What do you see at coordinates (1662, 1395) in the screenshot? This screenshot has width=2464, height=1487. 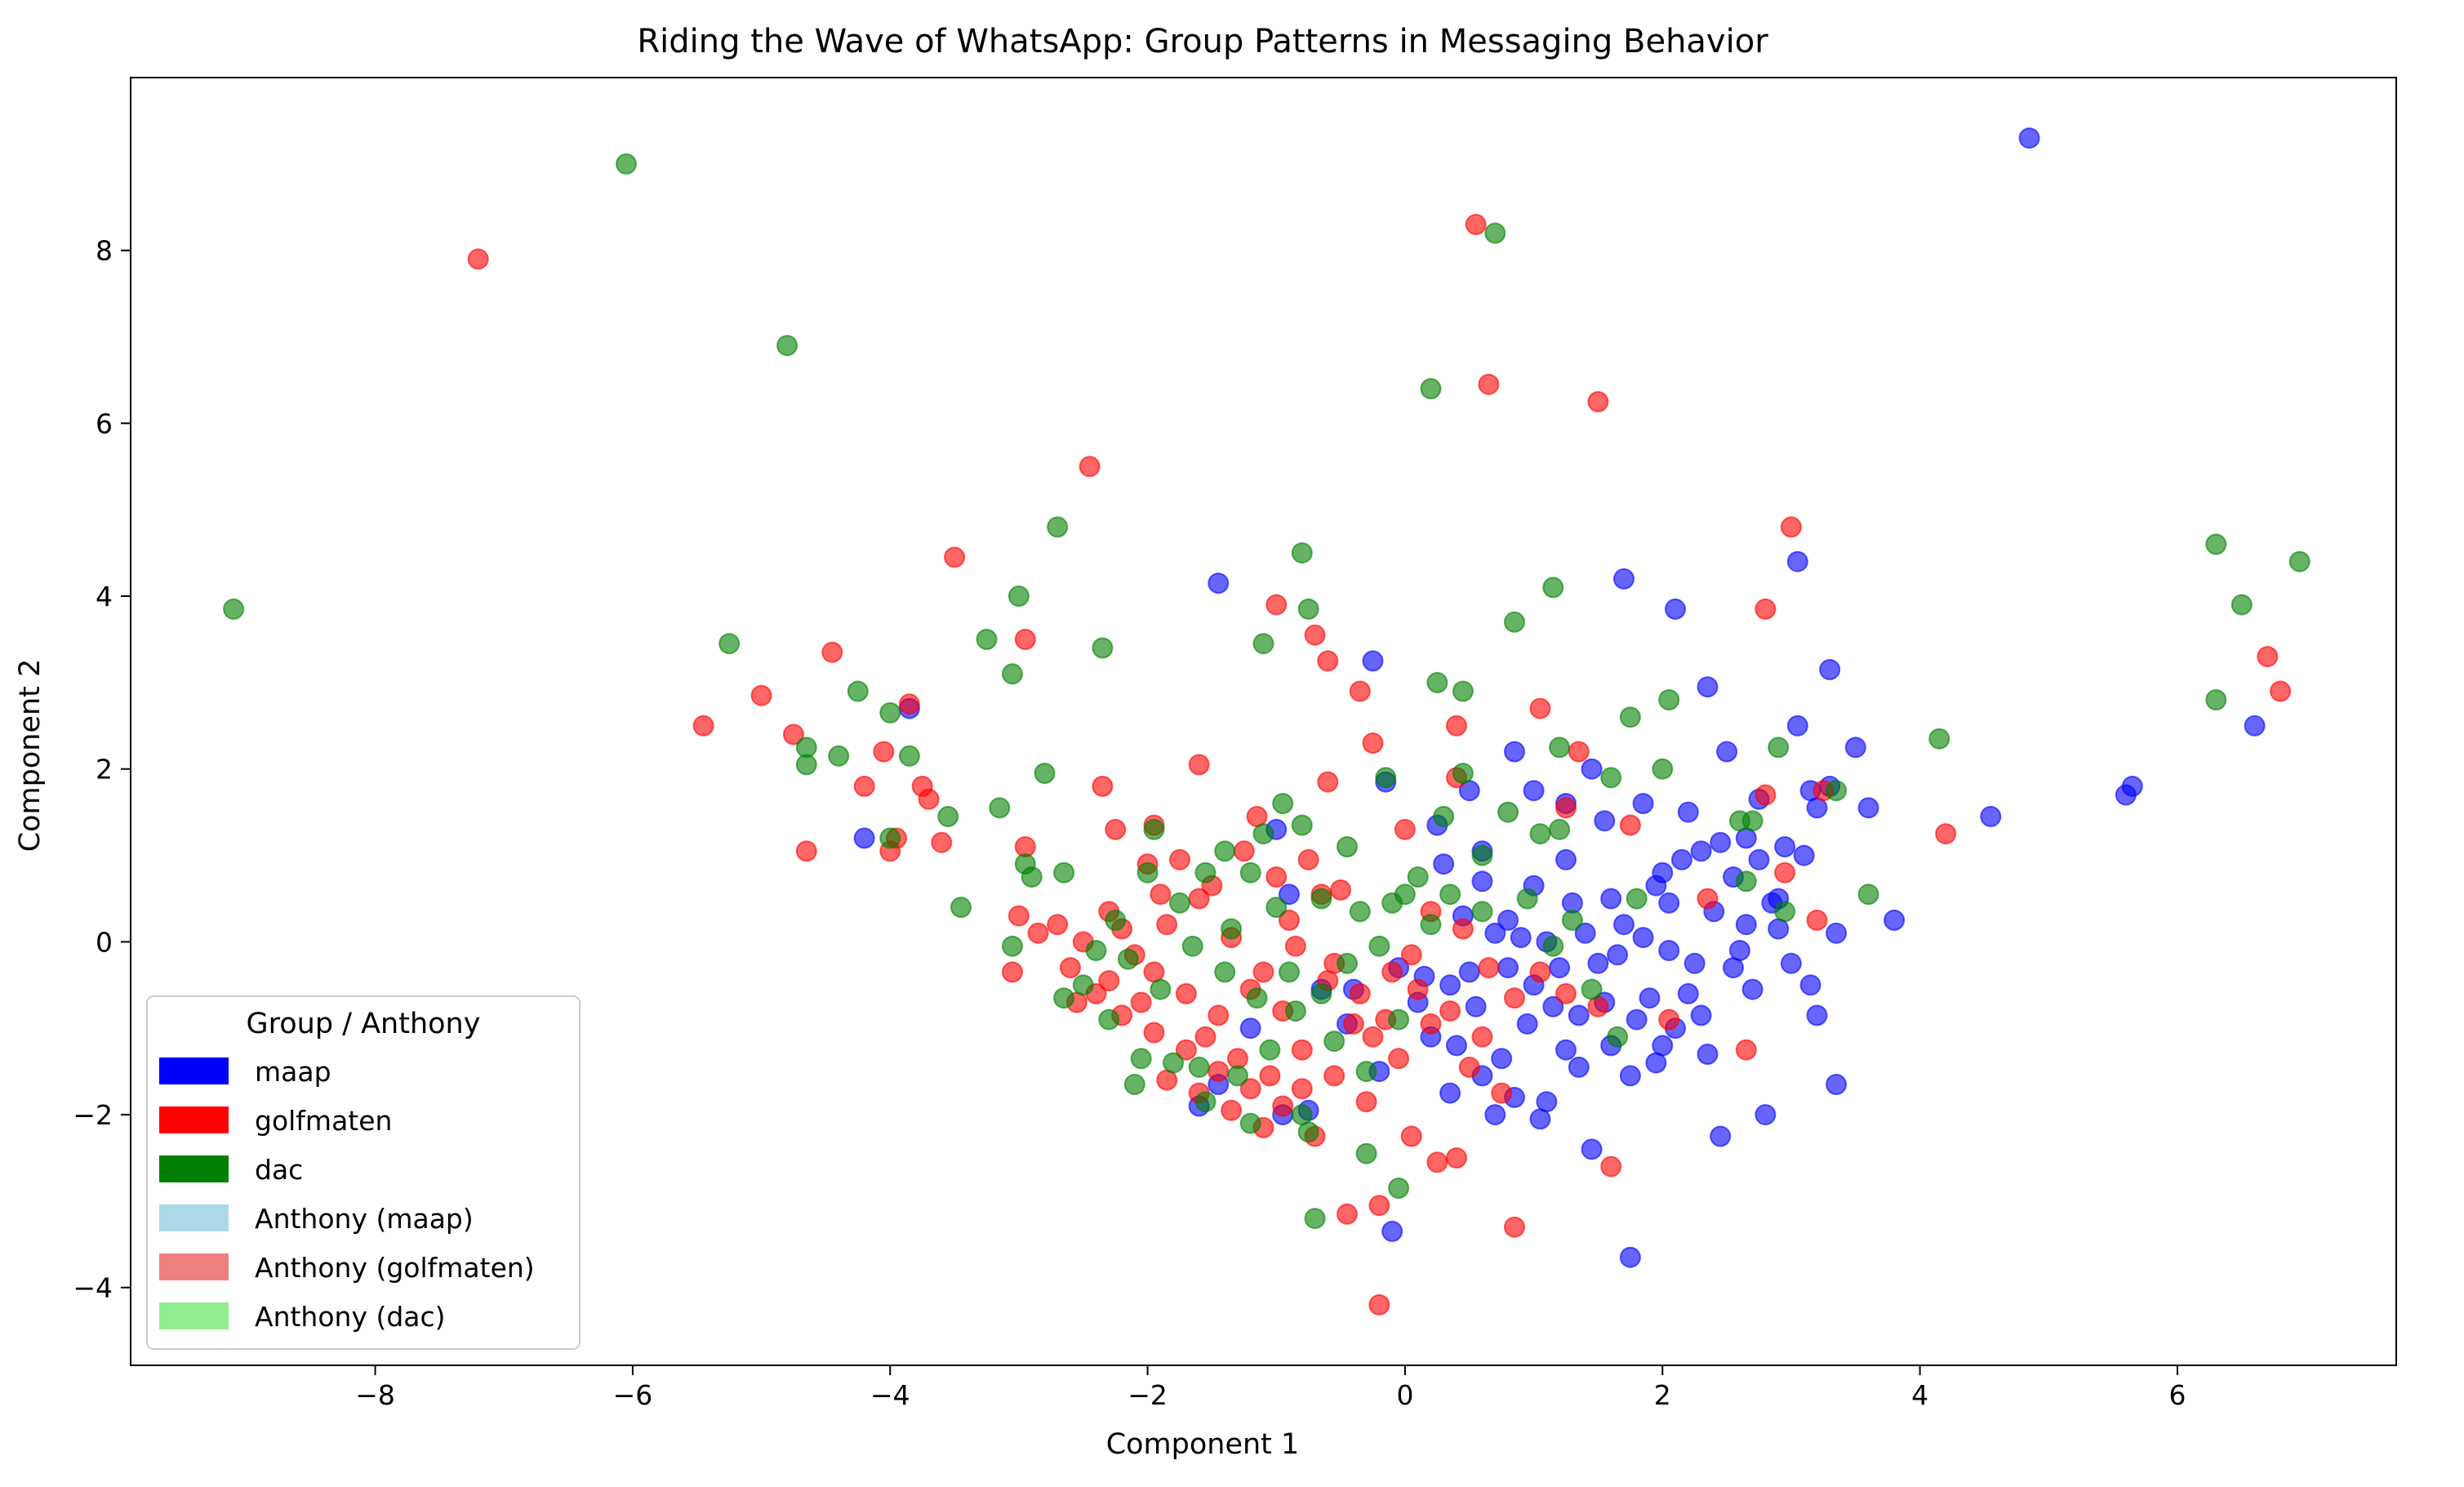 I see `x-tick-label: 2` at bounding box center [1662, 1395].